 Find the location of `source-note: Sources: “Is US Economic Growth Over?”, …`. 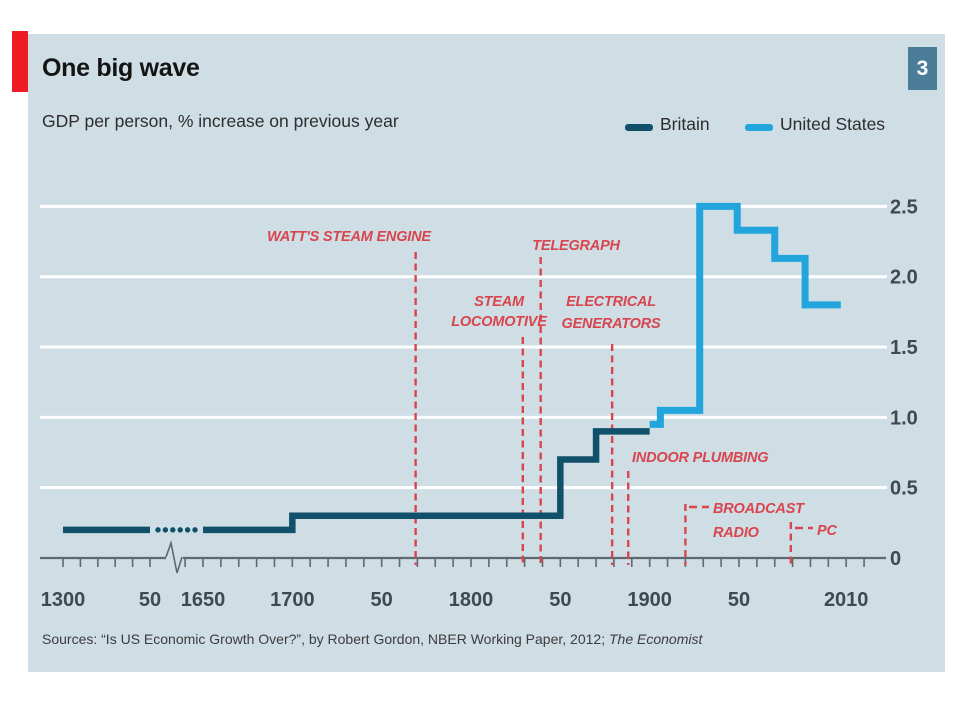

source-note: Sources: “Is US Economic Growth Over?”, … is located at coordinates (372, 639).